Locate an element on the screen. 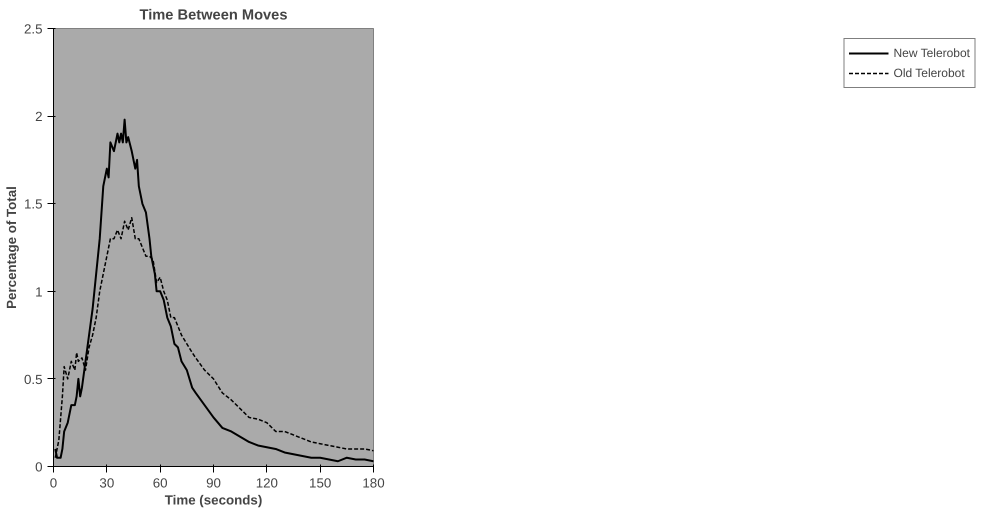 The height and width of the screenshot is (515, 990). chart-title: Time Between Moves is located at coordinates (214, 16).